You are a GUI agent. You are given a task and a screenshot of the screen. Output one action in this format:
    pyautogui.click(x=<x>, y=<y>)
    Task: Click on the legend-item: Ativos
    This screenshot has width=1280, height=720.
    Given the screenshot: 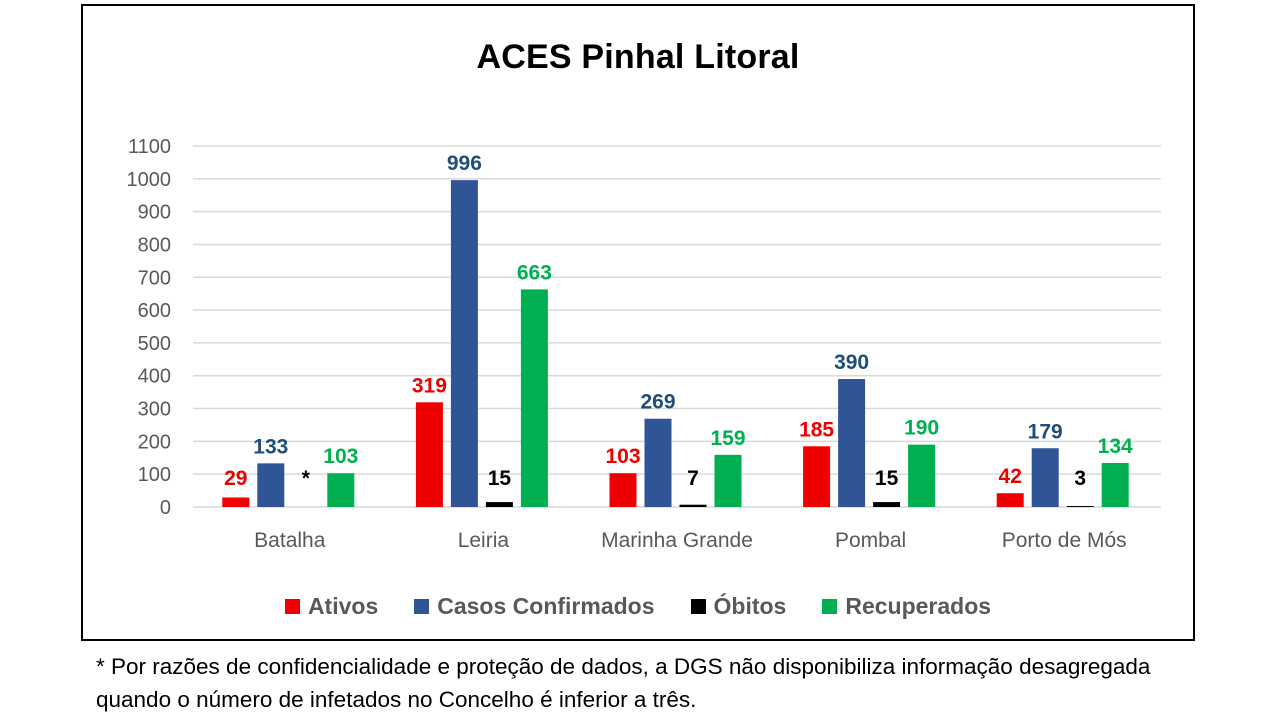 What is the action you would take?
    pyautogui.click(x=331, y=606)
    